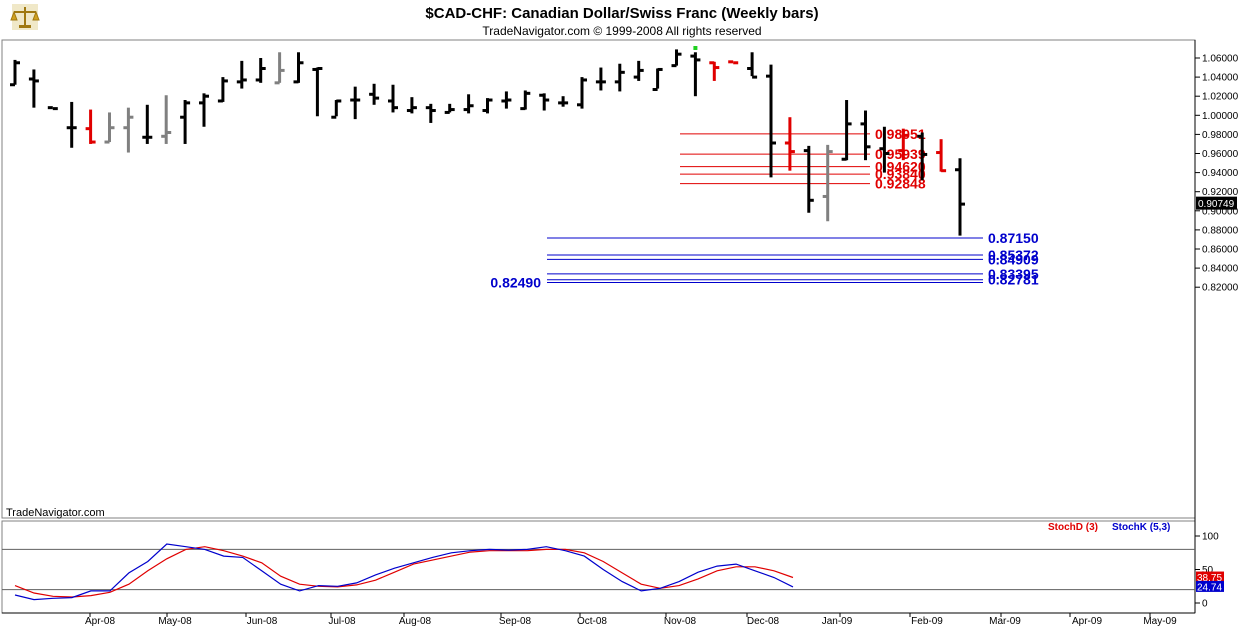 This screenshot has height=631, width=1245. I want to click on price-tick-label: 0.90000, so click(1220, 211).